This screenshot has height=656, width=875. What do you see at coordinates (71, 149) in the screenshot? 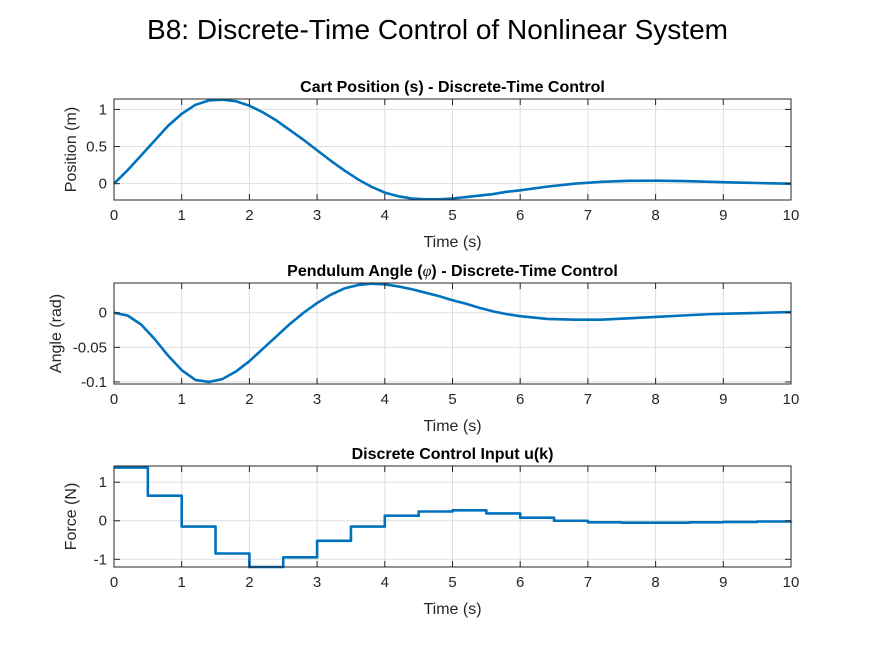
I see `y-axis-label: Position (m)` at bounding box center [71, 149].